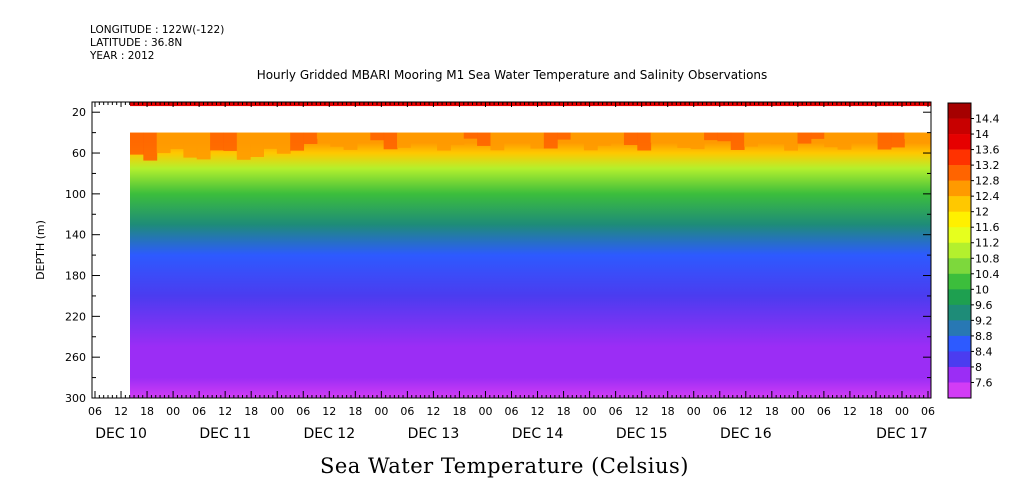 Image resolution: width=1009 pixels, height=504 pixels. Describe the element at coordinates (984, 382) in the screenshot. I see `colorbar-label: 7.6` at that location.